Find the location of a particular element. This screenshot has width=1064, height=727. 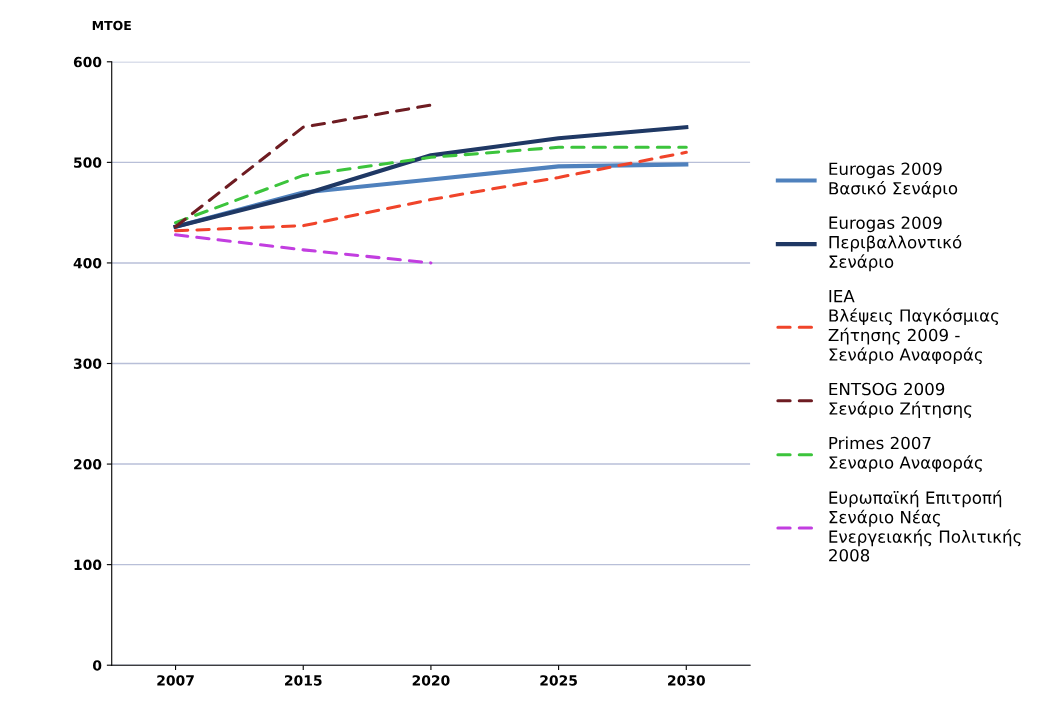

y-tick-label: 600 is located at coordinates (87, 62).